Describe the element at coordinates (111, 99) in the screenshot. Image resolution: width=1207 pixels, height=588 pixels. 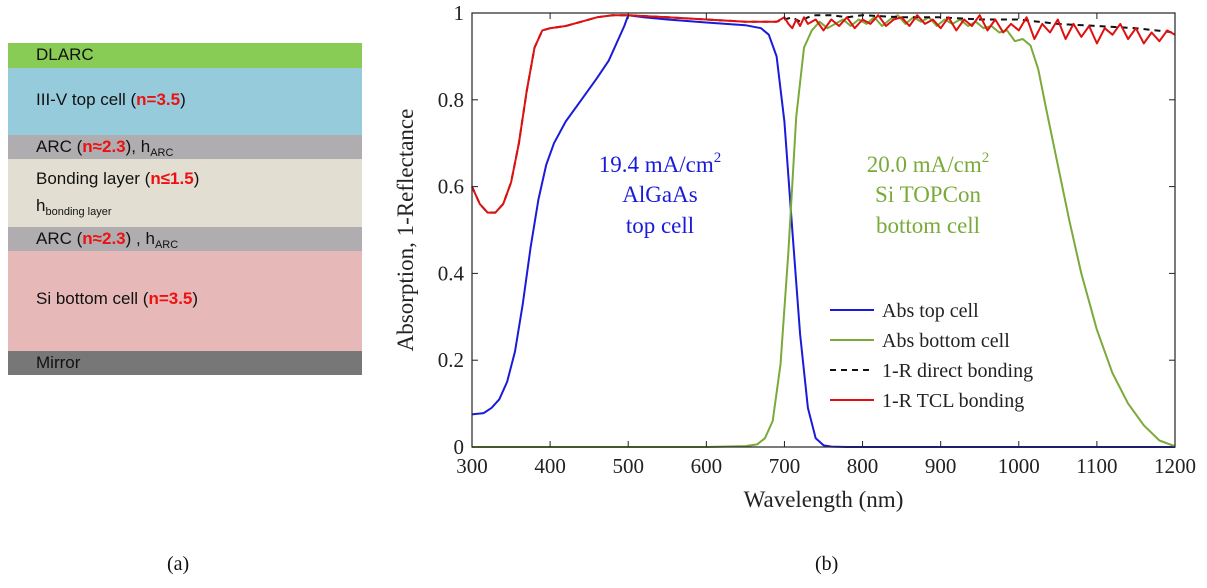
I see `layer-label: III-V top cell (n=3.5)` at that location.